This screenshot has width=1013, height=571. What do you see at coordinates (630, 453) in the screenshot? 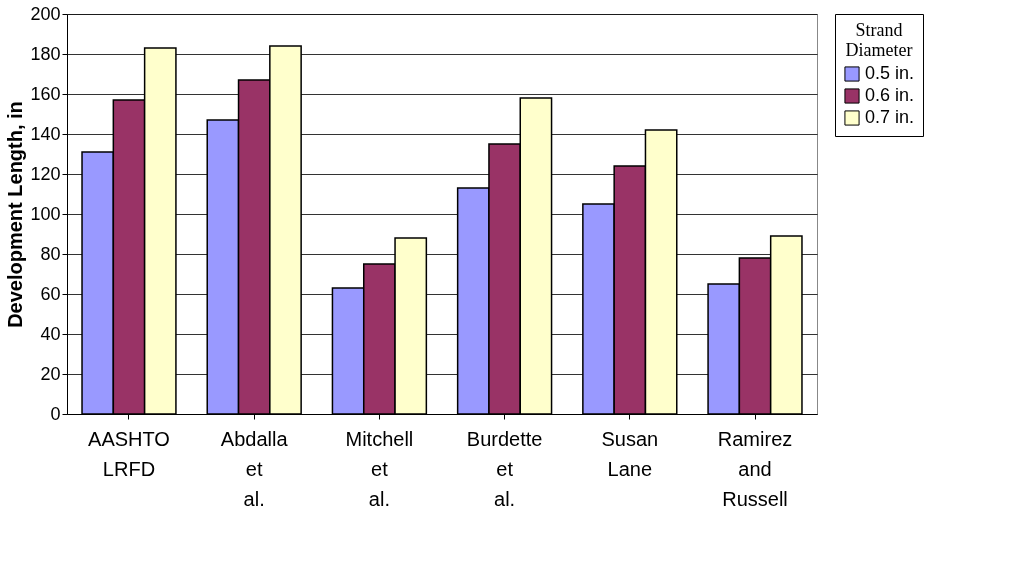
I see `x-tick-label: Susan Lane` at bounding box center [630, 453].